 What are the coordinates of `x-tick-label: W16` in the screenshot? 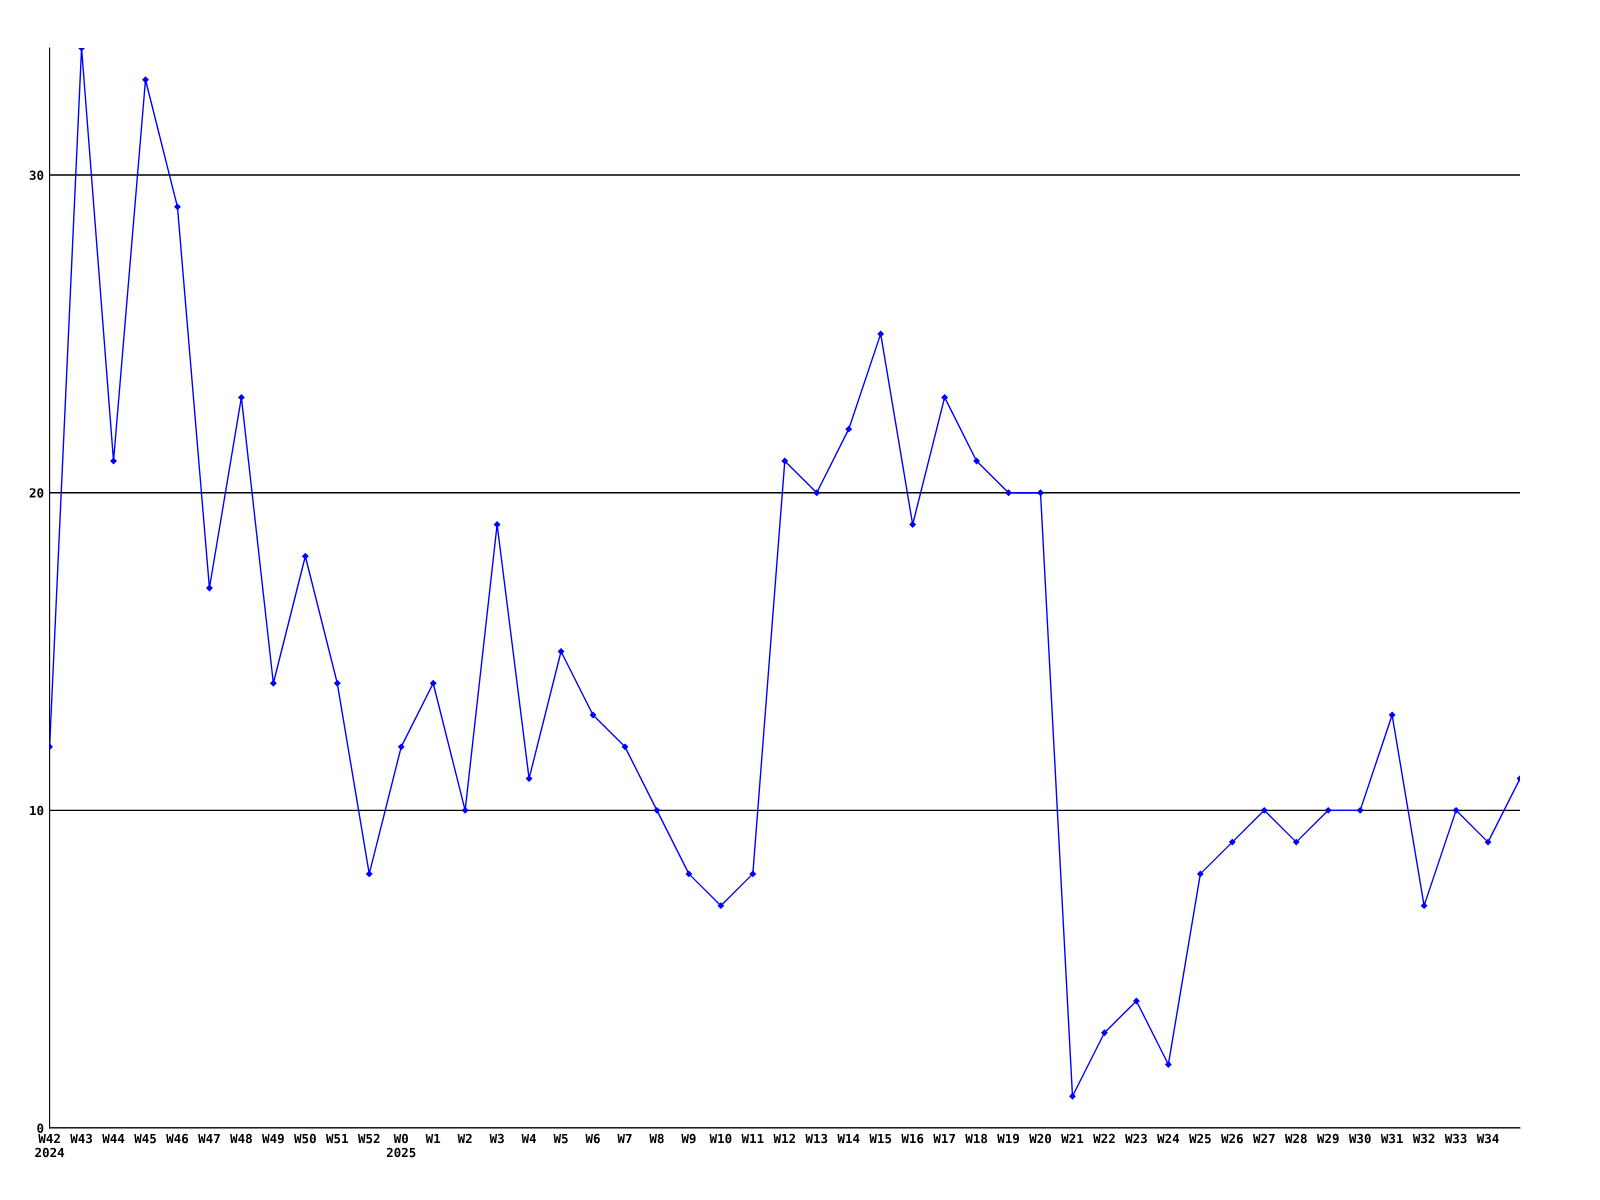 It's located at (912, 1138).